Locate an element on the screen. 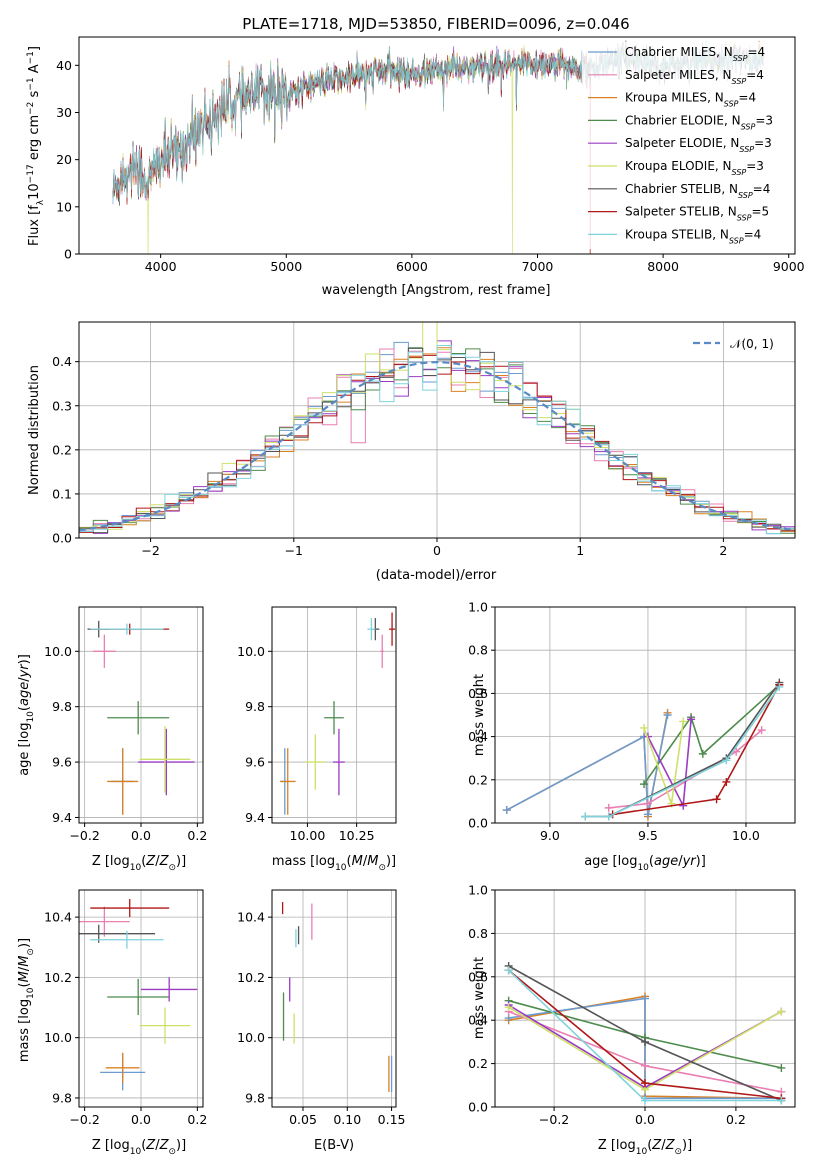 This screenshot has width=819, height=1170. weight-line-chabrier-stelib is located at coordinates (682, 750).